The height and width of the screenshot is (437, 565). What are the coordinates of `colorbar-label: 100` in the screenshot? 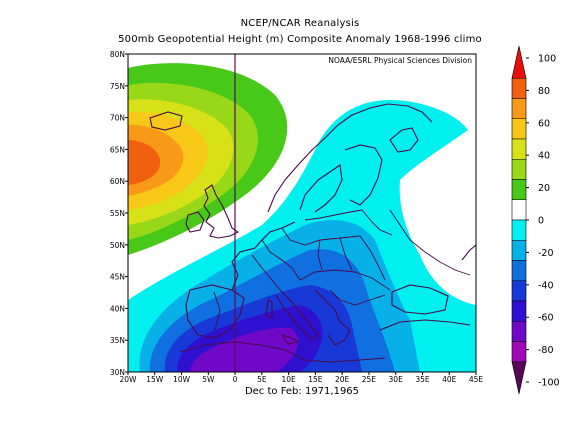 It's located at (547, 59).